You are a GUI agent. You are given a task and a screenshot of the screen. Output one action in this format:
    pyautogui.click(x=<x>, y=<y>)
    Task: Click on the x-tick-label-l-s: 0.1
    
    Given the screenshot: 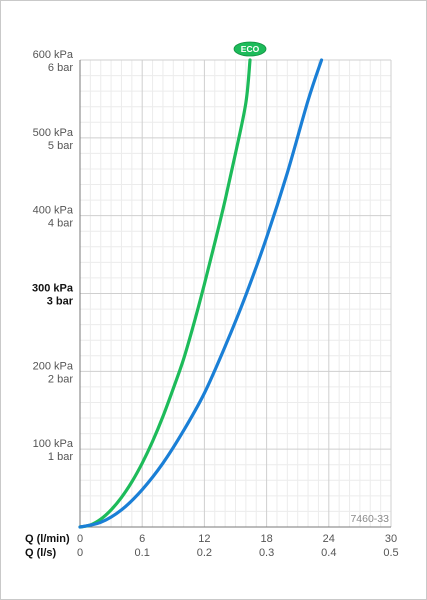 What is the action you would take?
    pyautogui.click(x=142, y=553)
    